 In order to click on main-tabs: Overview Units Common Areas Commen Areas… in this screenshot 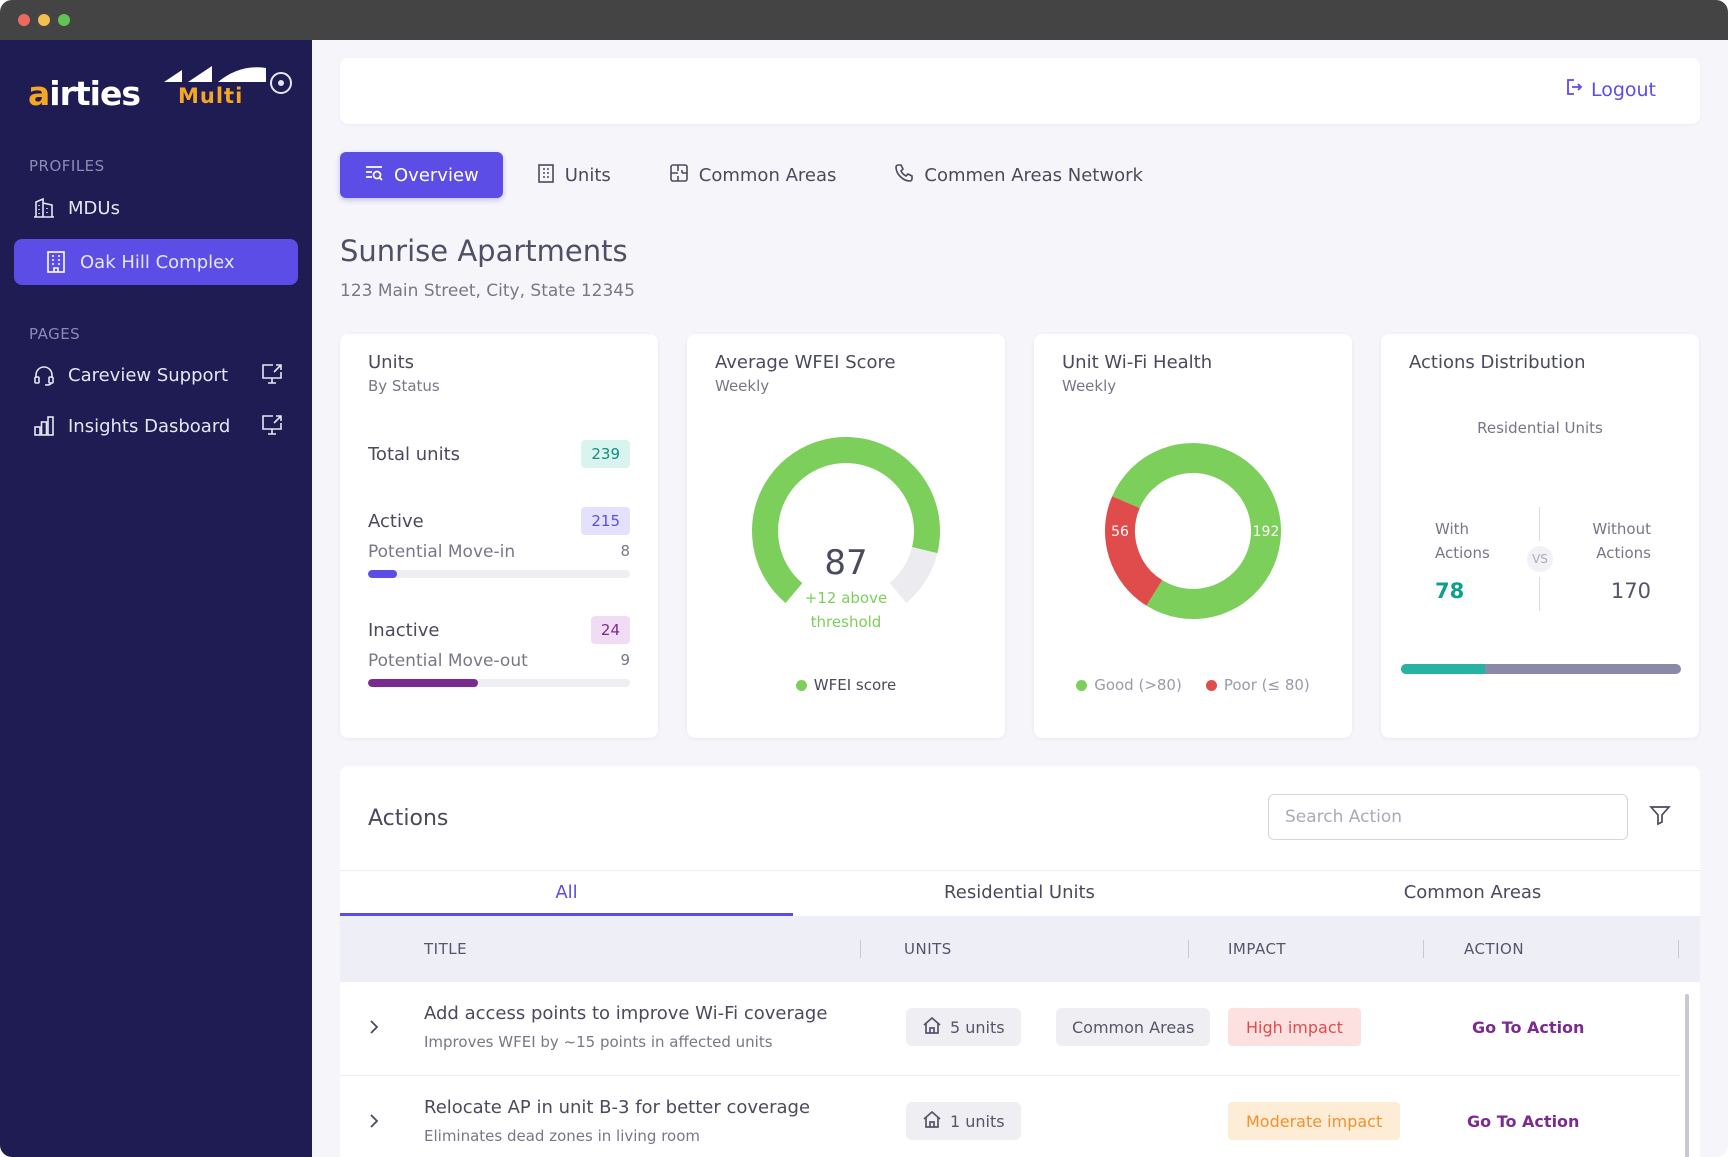, I will do `click(753, 175)`.